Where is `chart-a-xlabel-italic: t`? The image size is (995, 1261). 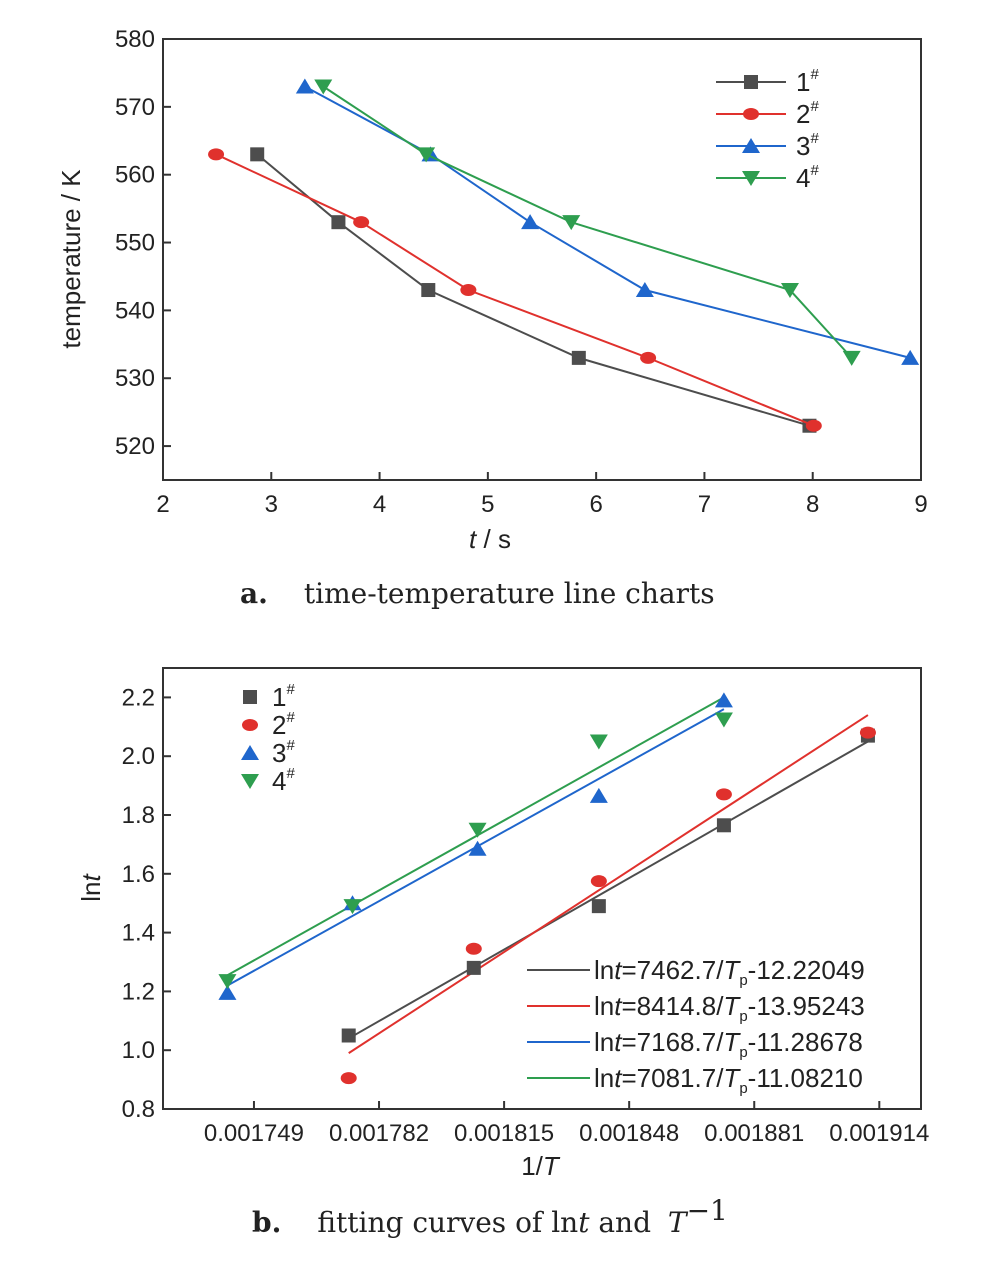
chart-a-xlabel-italic: t is located at coordinates (473, 539).